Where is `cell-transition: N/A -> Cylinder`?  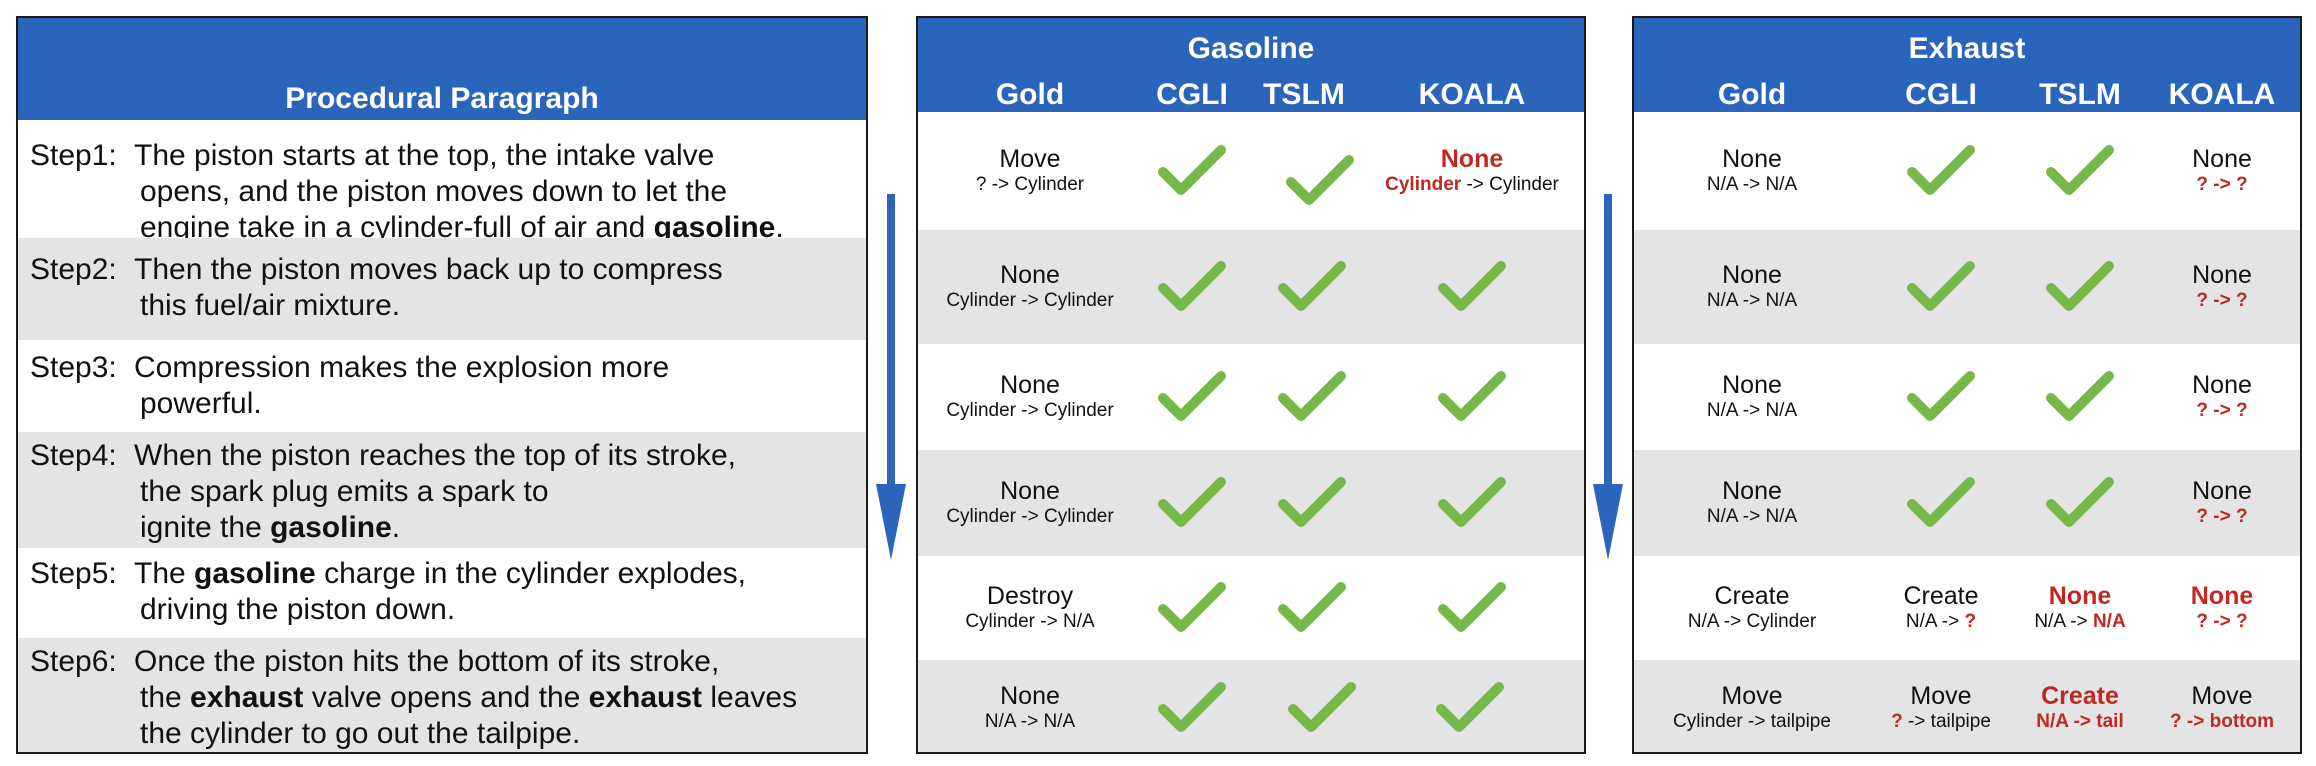
cell-transition: N/A -> Cylinder is located at coordinates (1752, 621).